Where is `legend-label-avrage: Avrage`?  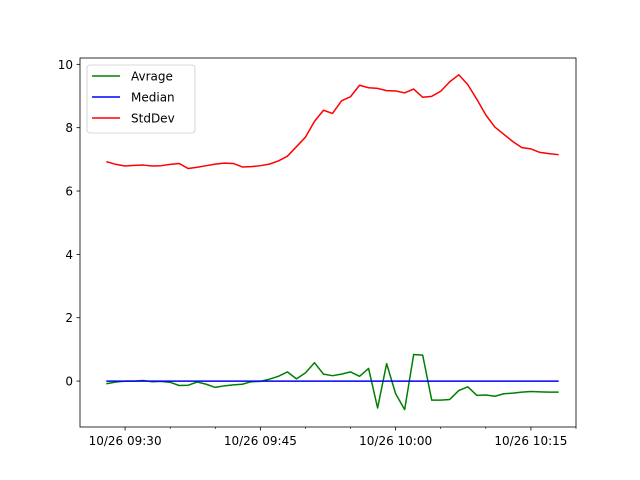
legend-label-avrage: Avrage is located at coordinates (152, 77).